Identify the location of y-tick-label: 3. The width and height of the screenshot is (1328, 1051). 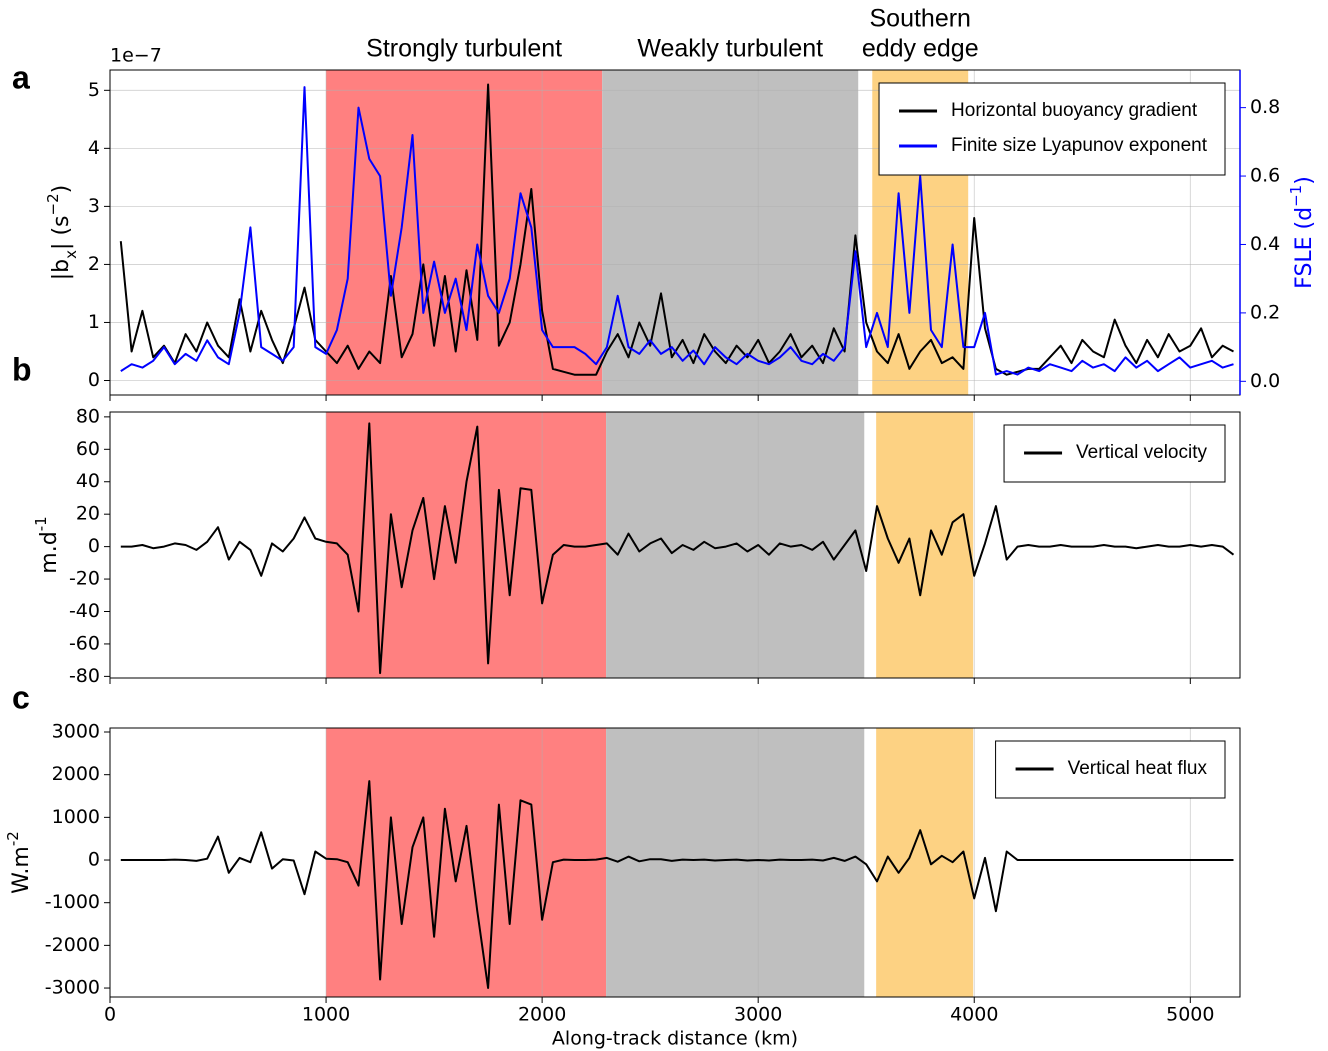
(94, 206).